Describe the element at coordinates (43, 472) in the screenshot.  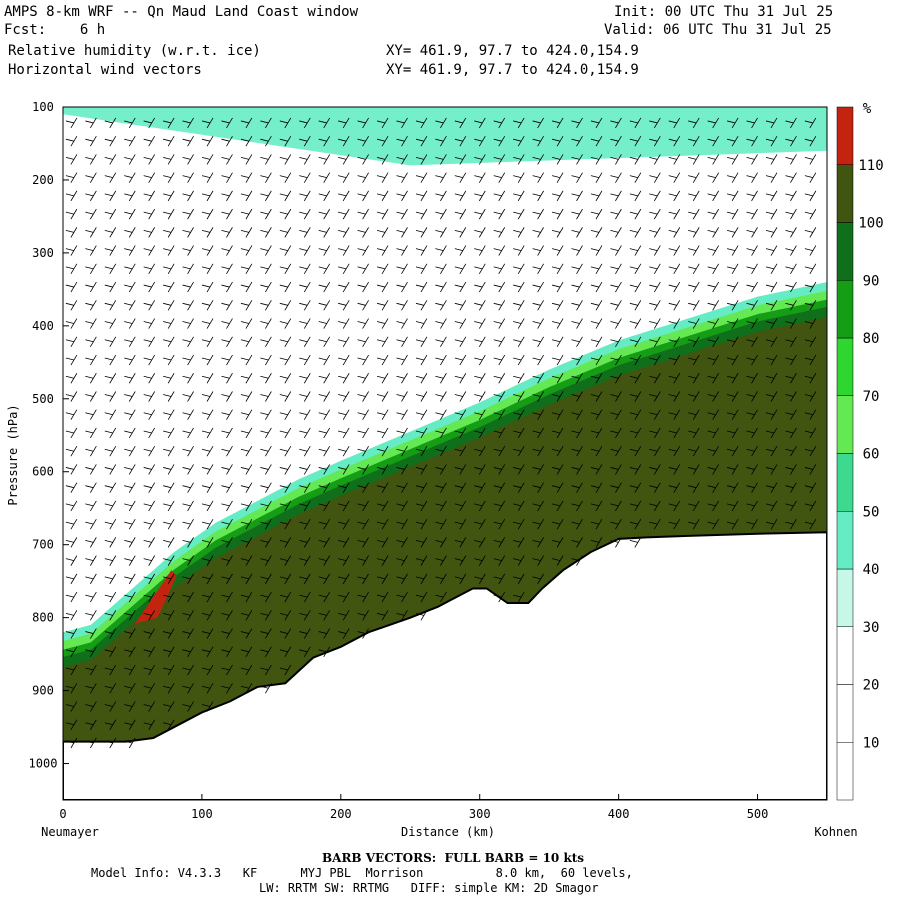
I see `y-tick-label: 600` at that location.